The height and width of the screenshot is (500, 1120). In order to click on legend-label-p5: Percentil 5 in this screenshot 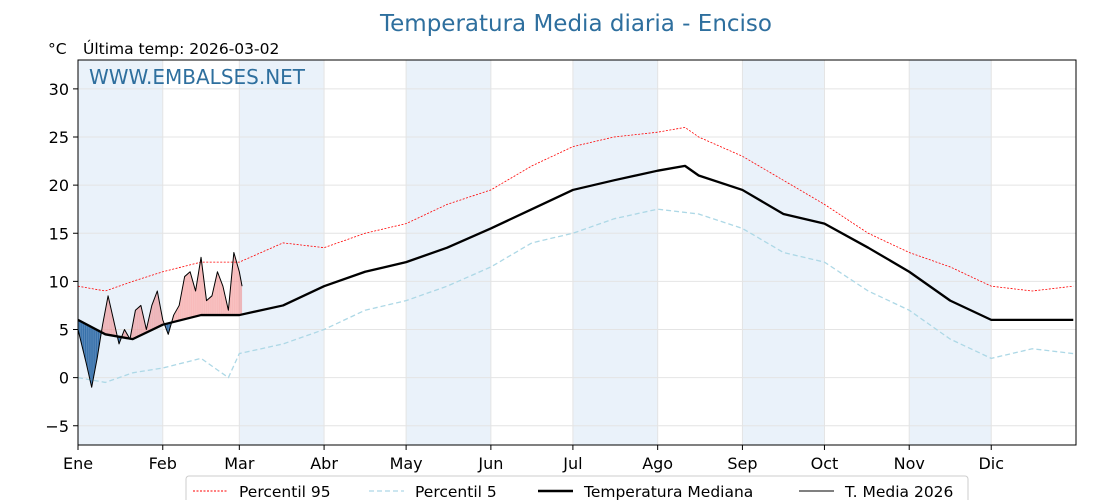, I will do `click(456, 491)`.